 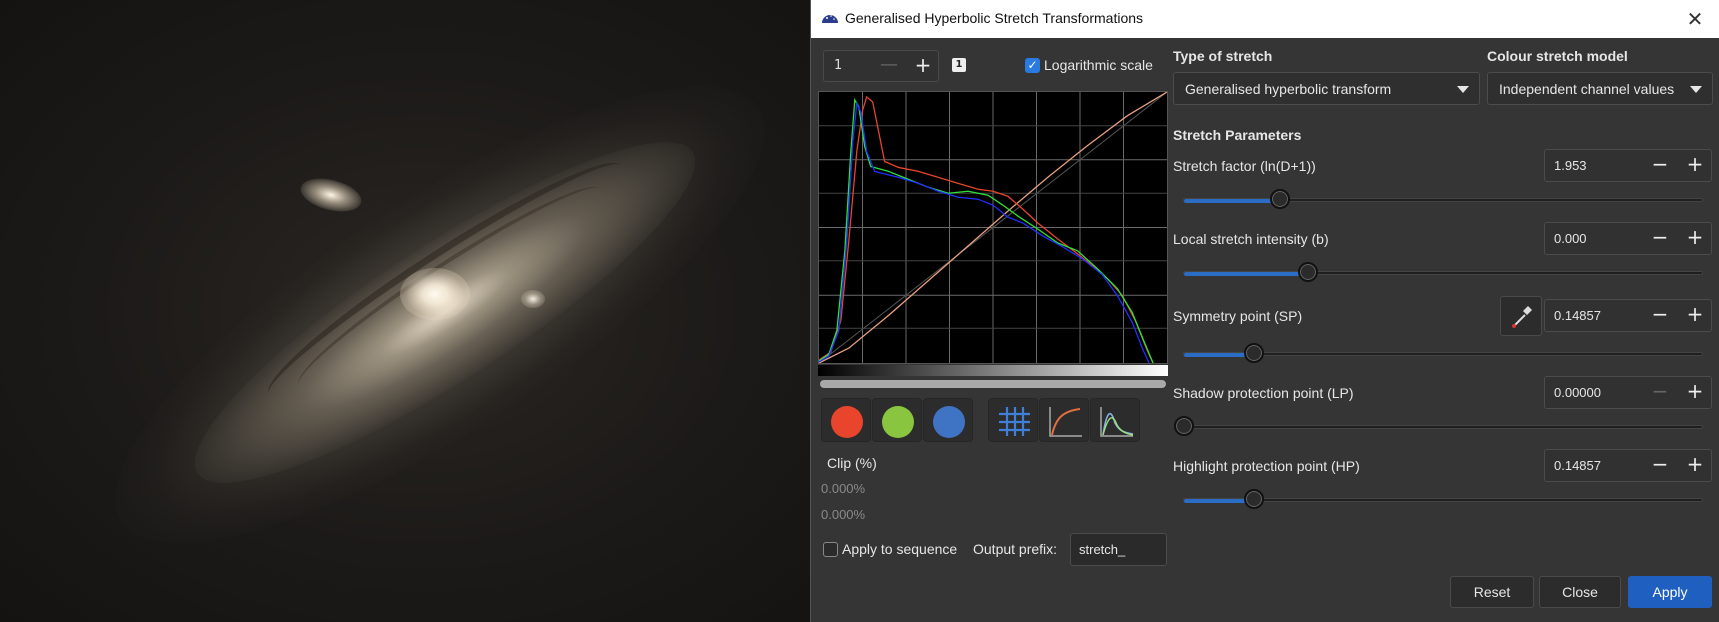 I want to click on curve-icon, so click(x=1065, y=422).